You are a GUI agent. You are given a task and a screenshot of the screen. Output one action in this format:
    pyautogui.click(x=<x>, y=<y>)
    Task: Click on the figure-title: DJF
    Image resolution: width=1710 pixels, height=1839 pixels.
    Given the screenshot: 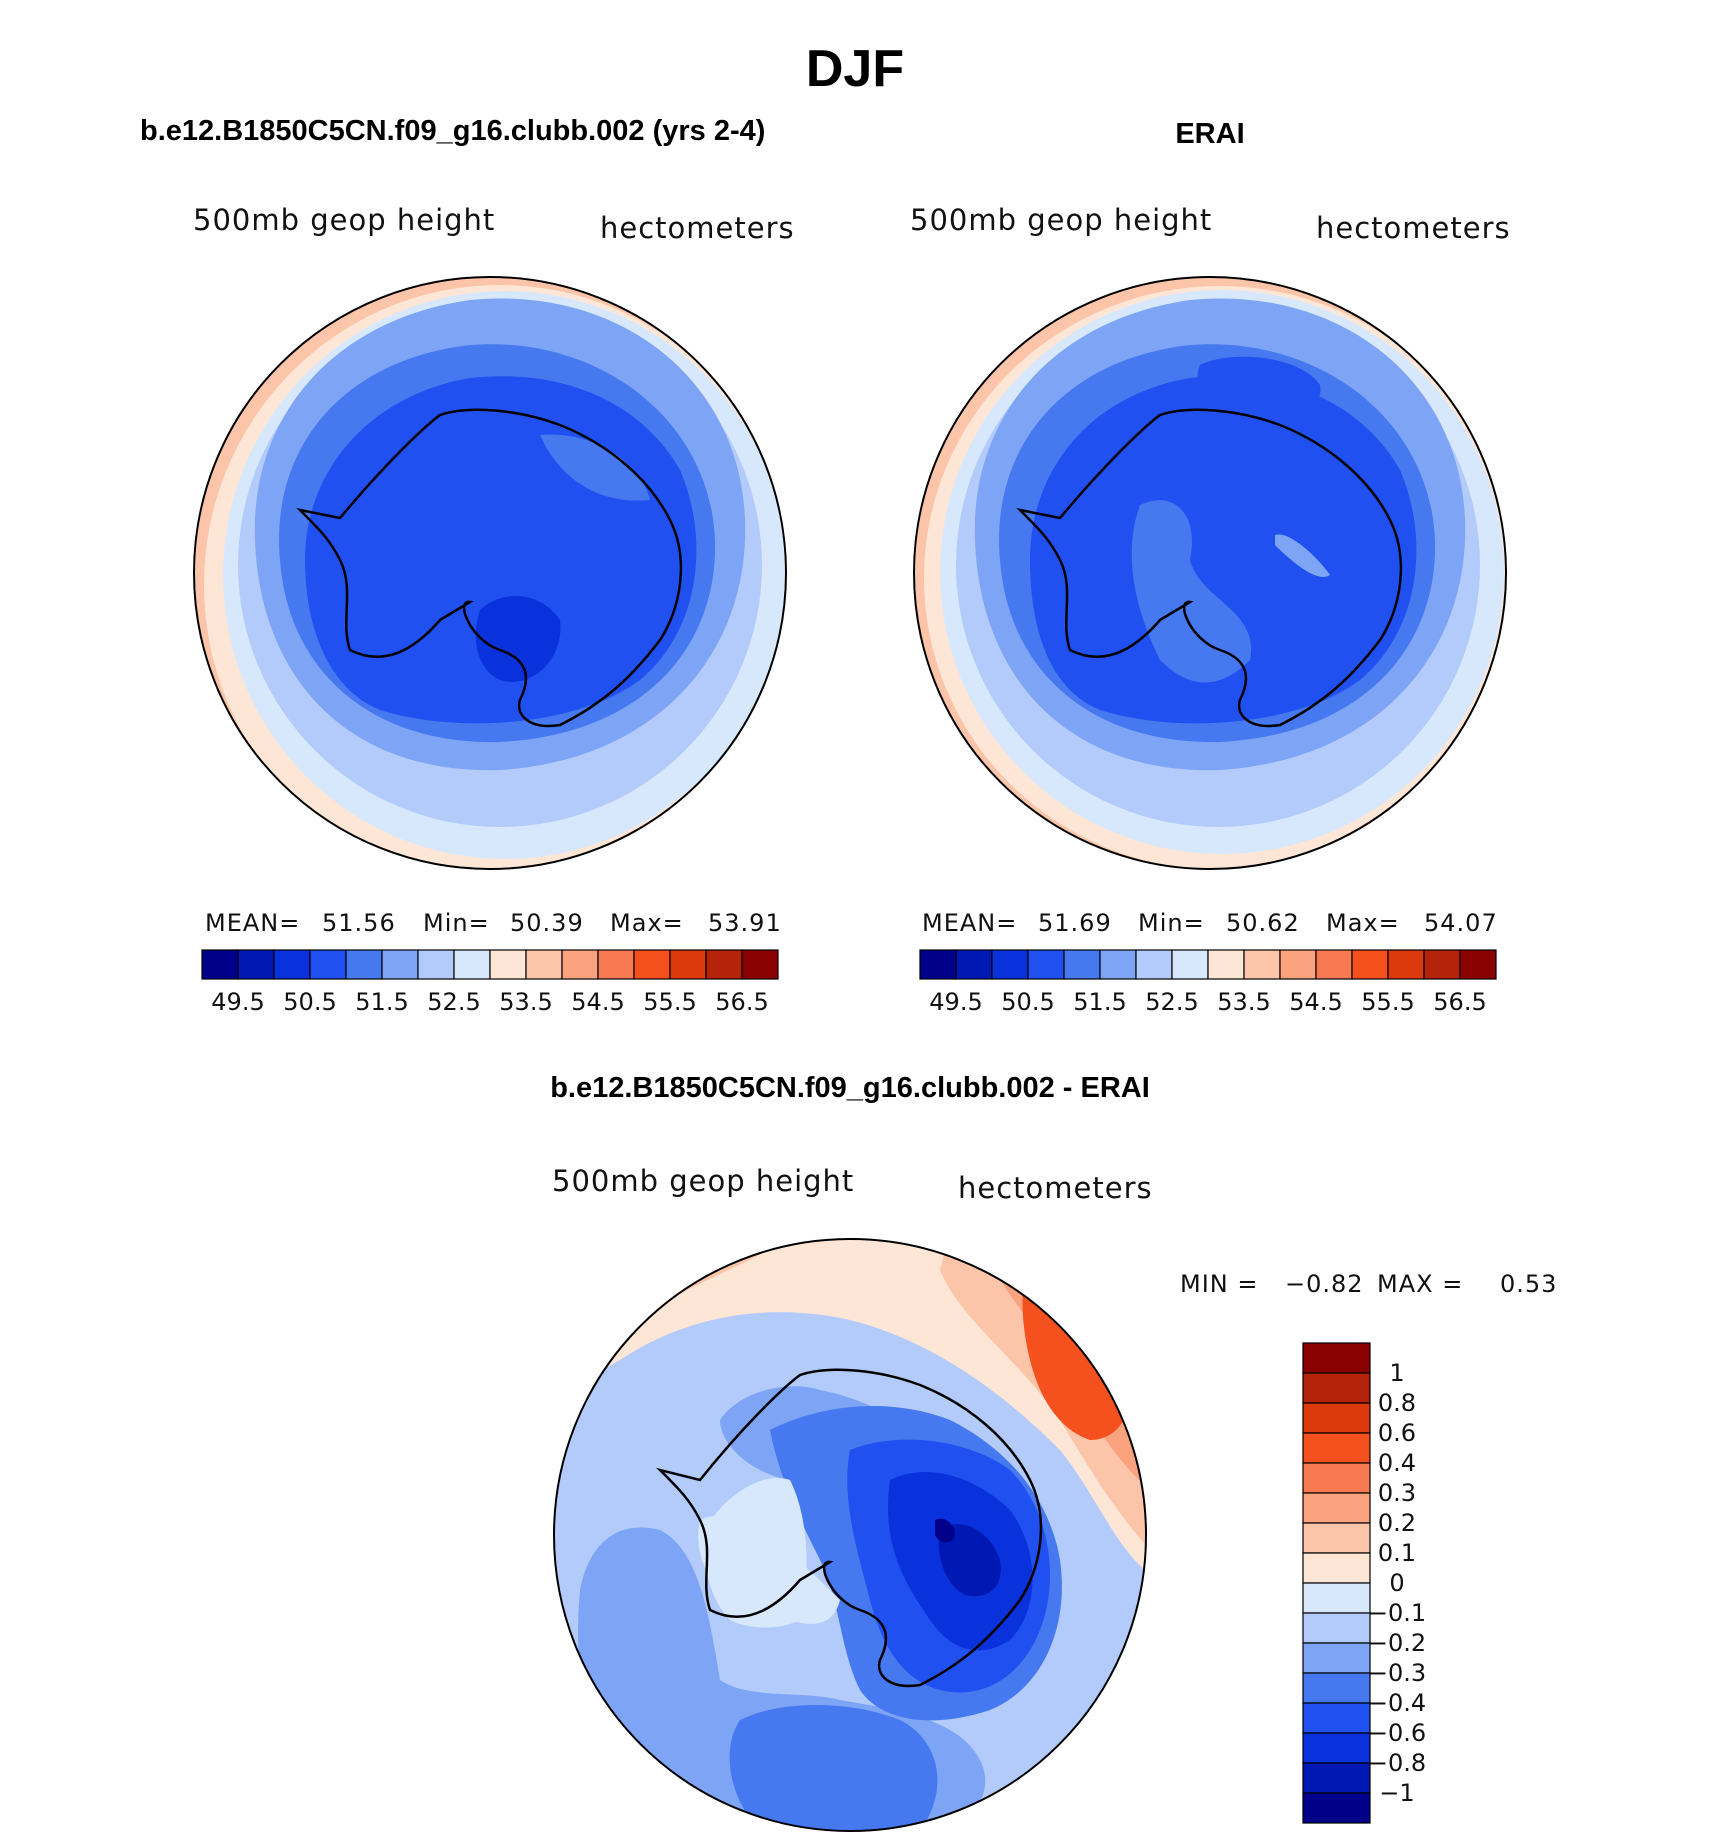 What is the action you would take?
    pyautogui.click(x=855, y=69)
    